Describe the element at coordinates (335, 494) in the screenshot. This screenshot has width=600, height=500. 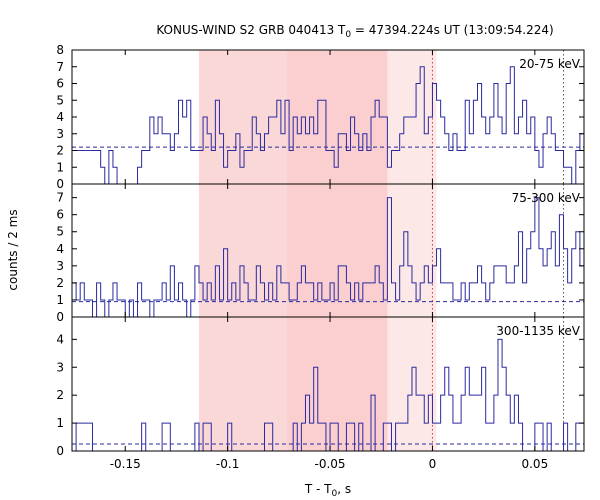
I see `xlabel-sub: 0` at that location.